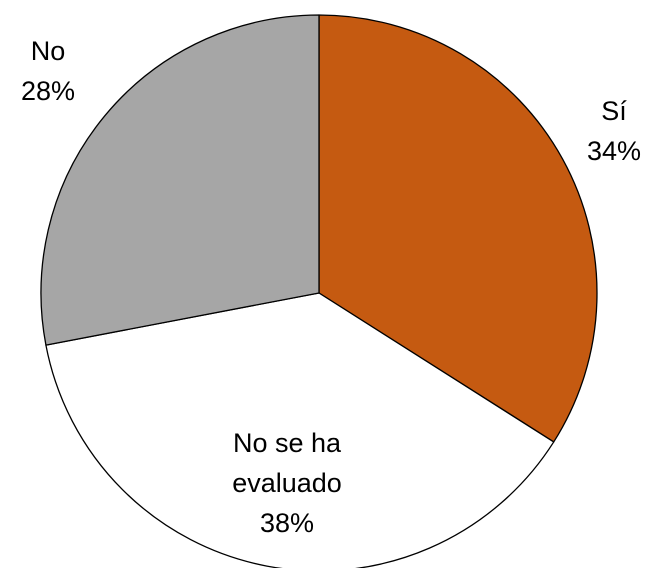 This screenshot has width=659, height=568. I want to click on label-no: No 28%, so click(48, 71).